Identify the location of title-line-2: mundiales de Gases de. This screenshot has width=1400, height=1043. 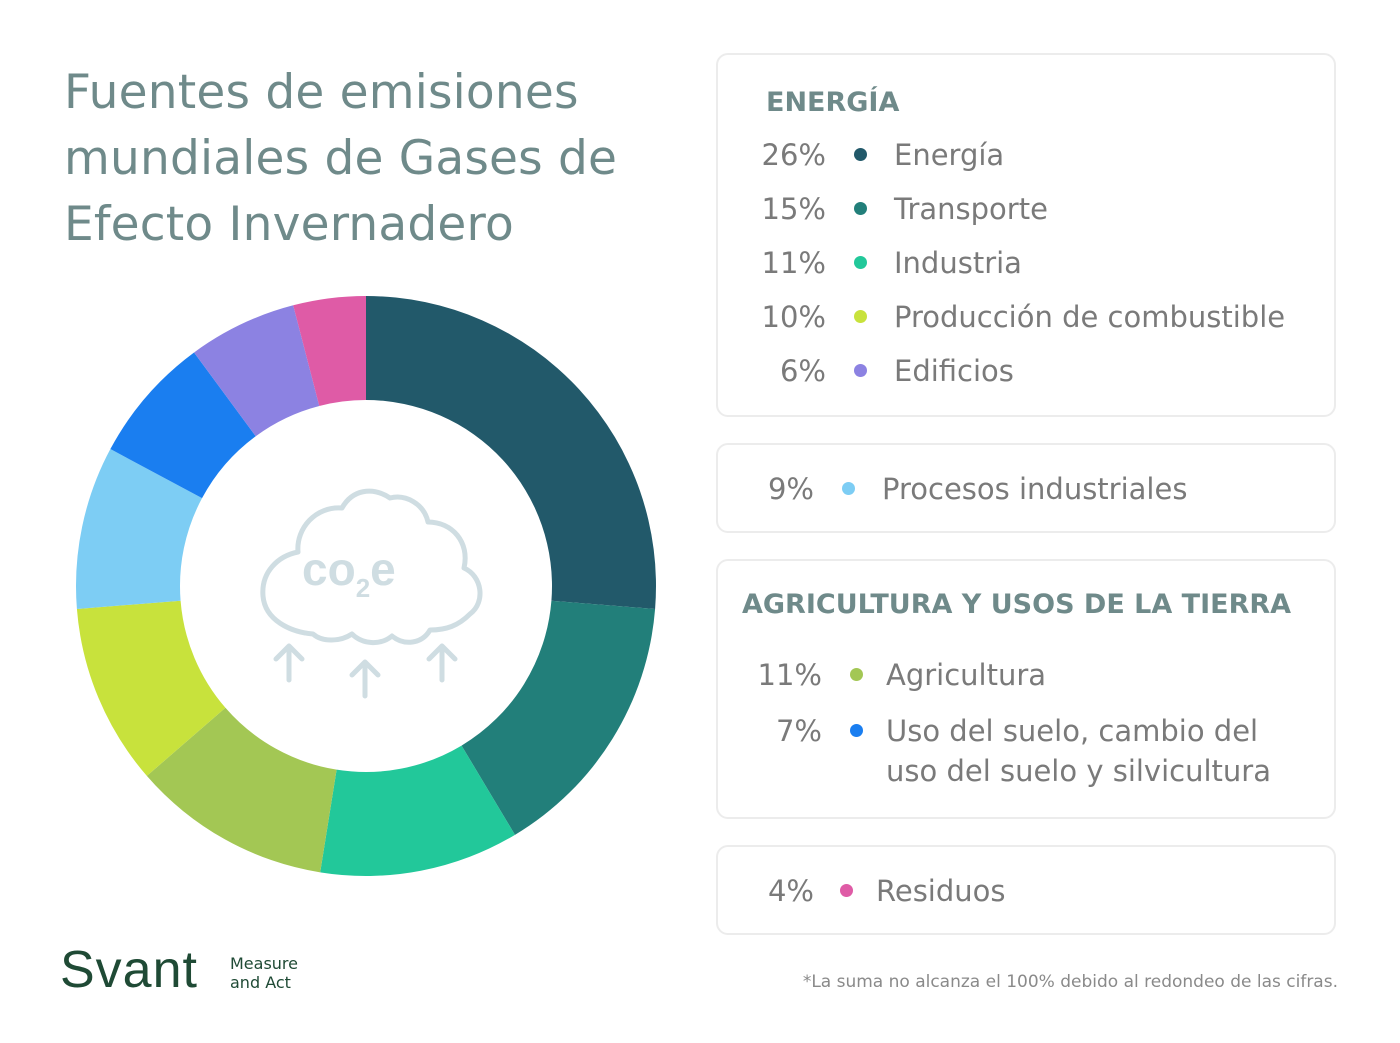
(341, 158).